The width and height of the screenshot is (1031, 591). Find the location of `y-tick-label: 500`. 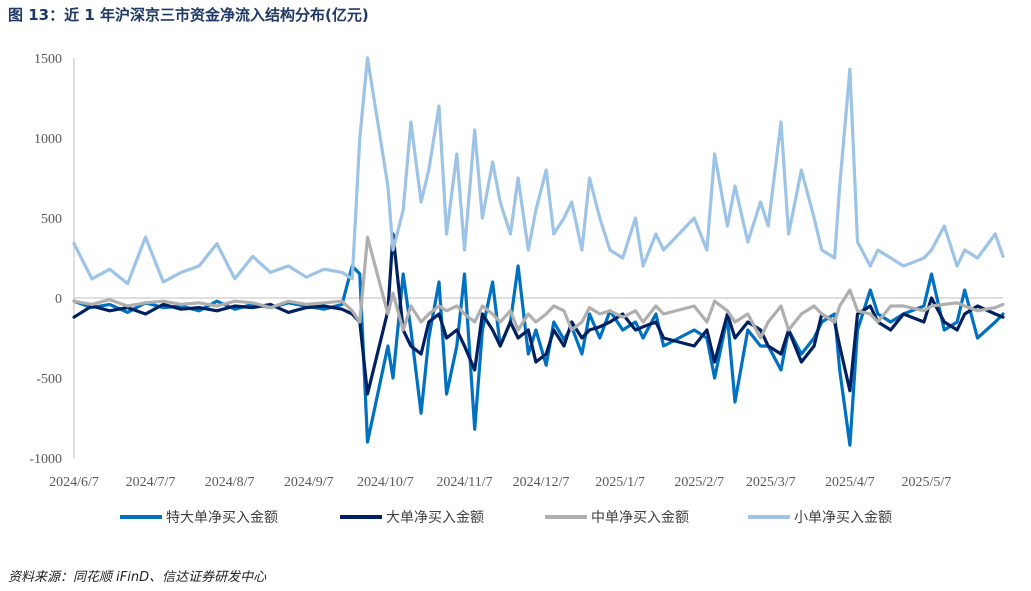

y-tick-label: 500 is located at coordinates (51, 219).